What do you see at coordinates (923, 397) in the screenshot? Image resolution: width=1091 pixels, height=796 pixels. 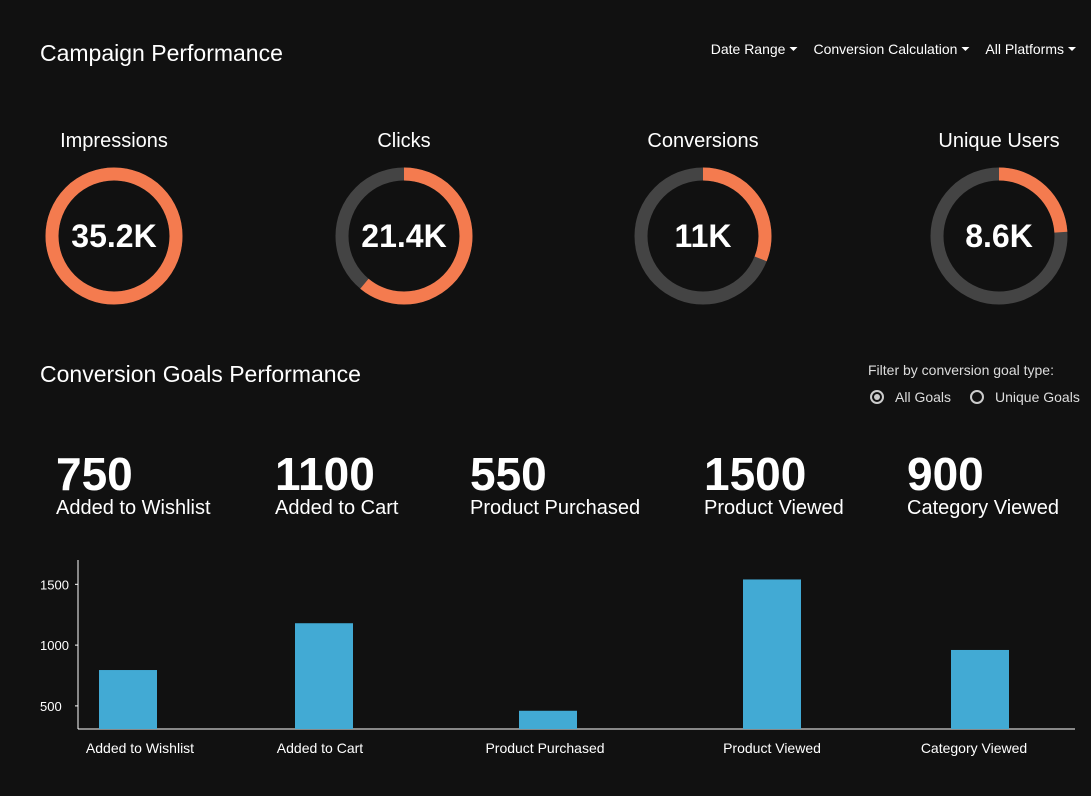 I see `radio-label: All Goals` at bounding box center [923, 397].